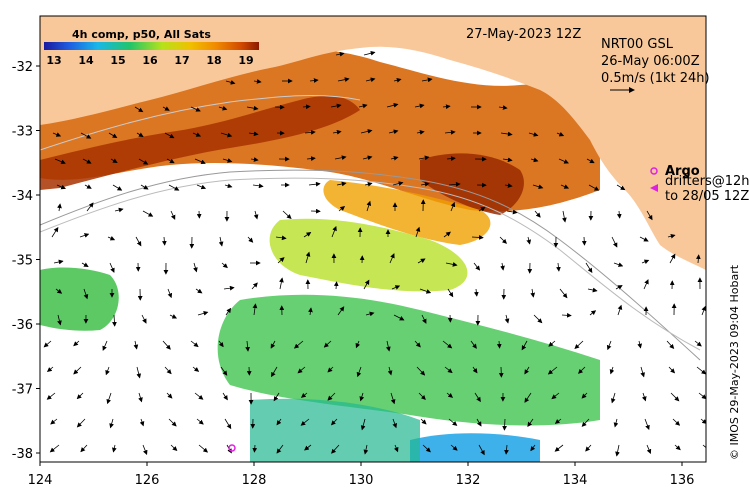 This screenshot has height=496, width=750. I want to click on credit-text: © IMOS 29-May-2023 09:04 Hobart, so click(734, 362).